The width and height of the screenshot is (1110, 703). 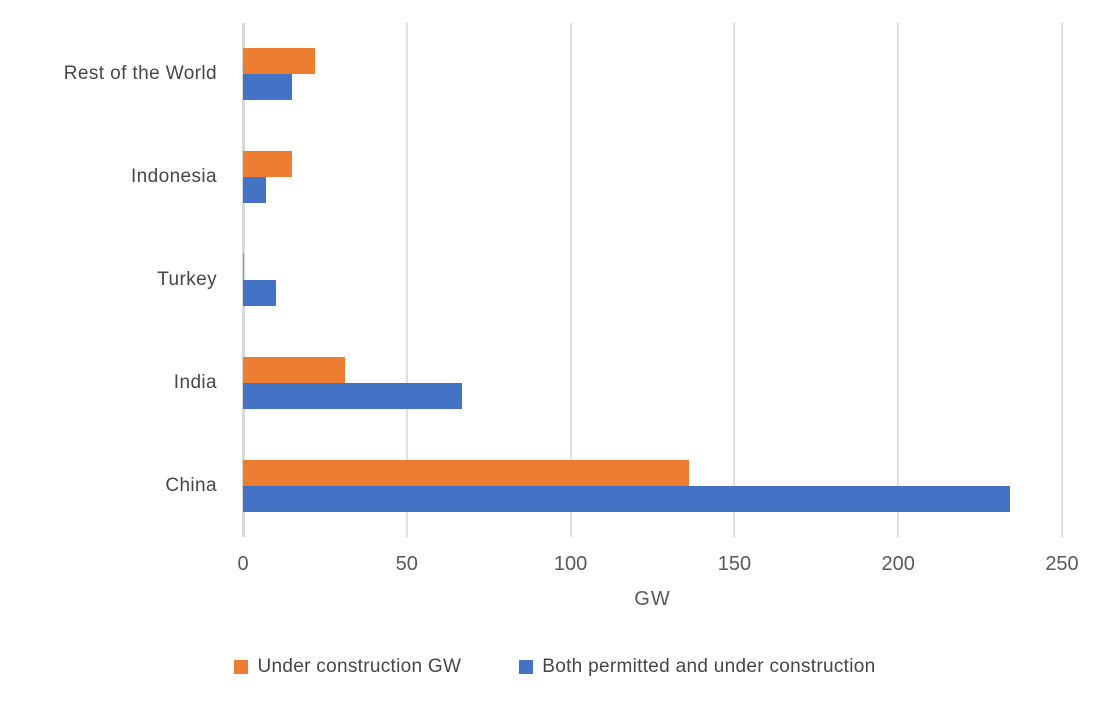 What do you see at coordinates (243, 267) in the screenshot?
I see `bar-under-construction-gw-turkey` at bounding box center [243, 267].